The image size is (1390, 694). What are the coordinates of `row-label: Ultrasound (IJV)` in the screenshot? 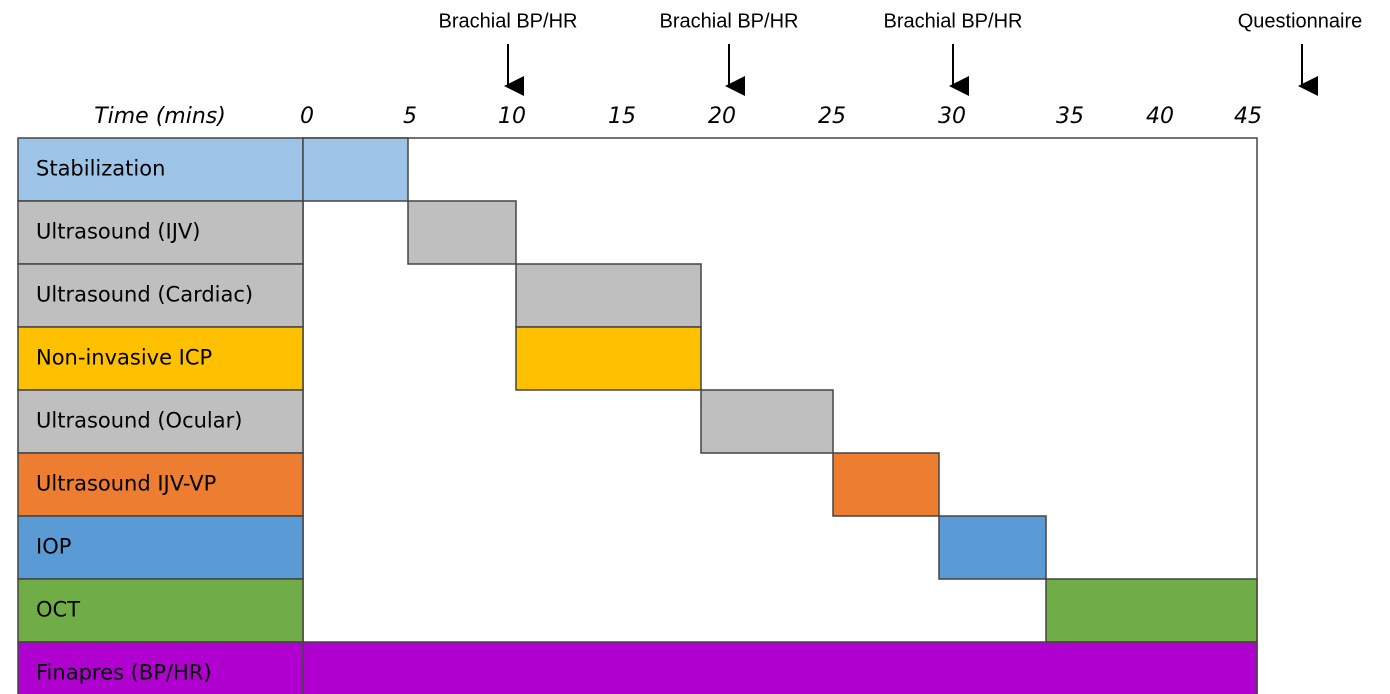 It's located at (118, 232).